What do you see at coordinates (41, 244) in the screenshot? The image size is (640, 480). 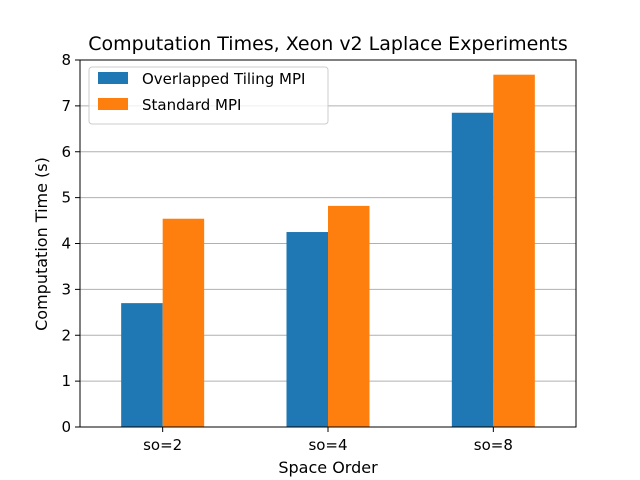 I see `y-axis-title: Computation Time (s)` at bounding box center [41, 244].